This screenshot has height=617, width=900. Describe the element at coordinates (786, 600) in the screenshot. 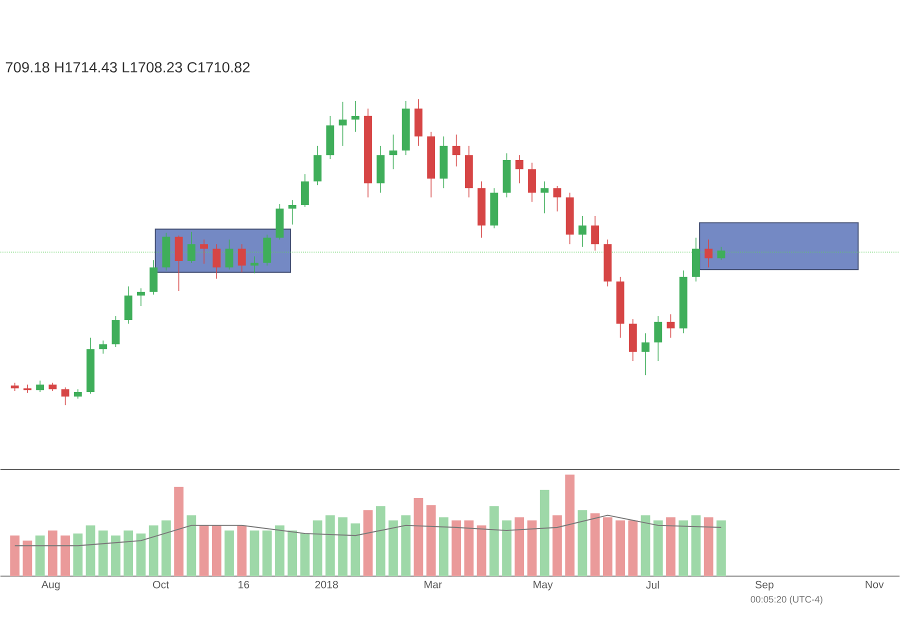

I see `text: 00:05:20 (UTC-4)` at that location.